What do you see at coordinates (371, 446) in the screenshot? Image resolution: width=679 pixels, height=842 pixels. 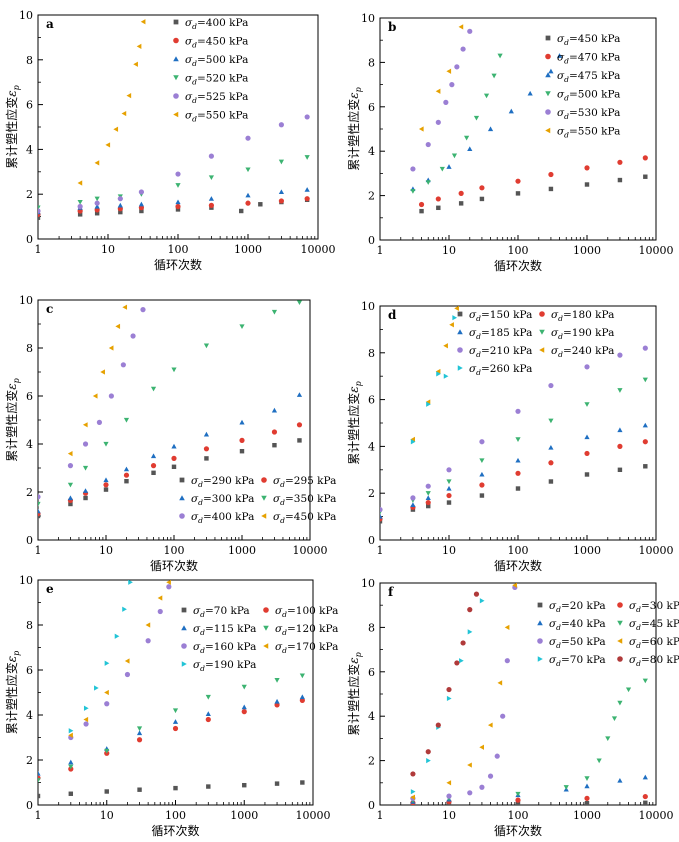 I see `y-tick-label: 4` at bounding box center [371, 446].